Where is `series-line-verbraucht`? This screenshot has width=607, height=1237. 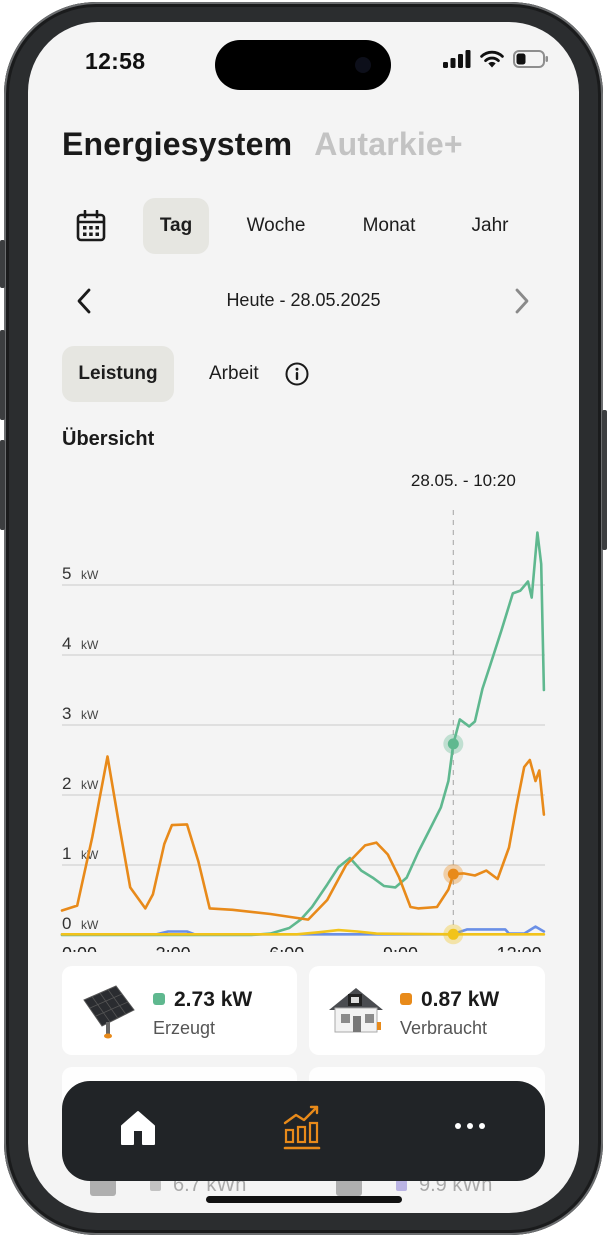
series-line-verbraucht is located at coordinates (303, 838).